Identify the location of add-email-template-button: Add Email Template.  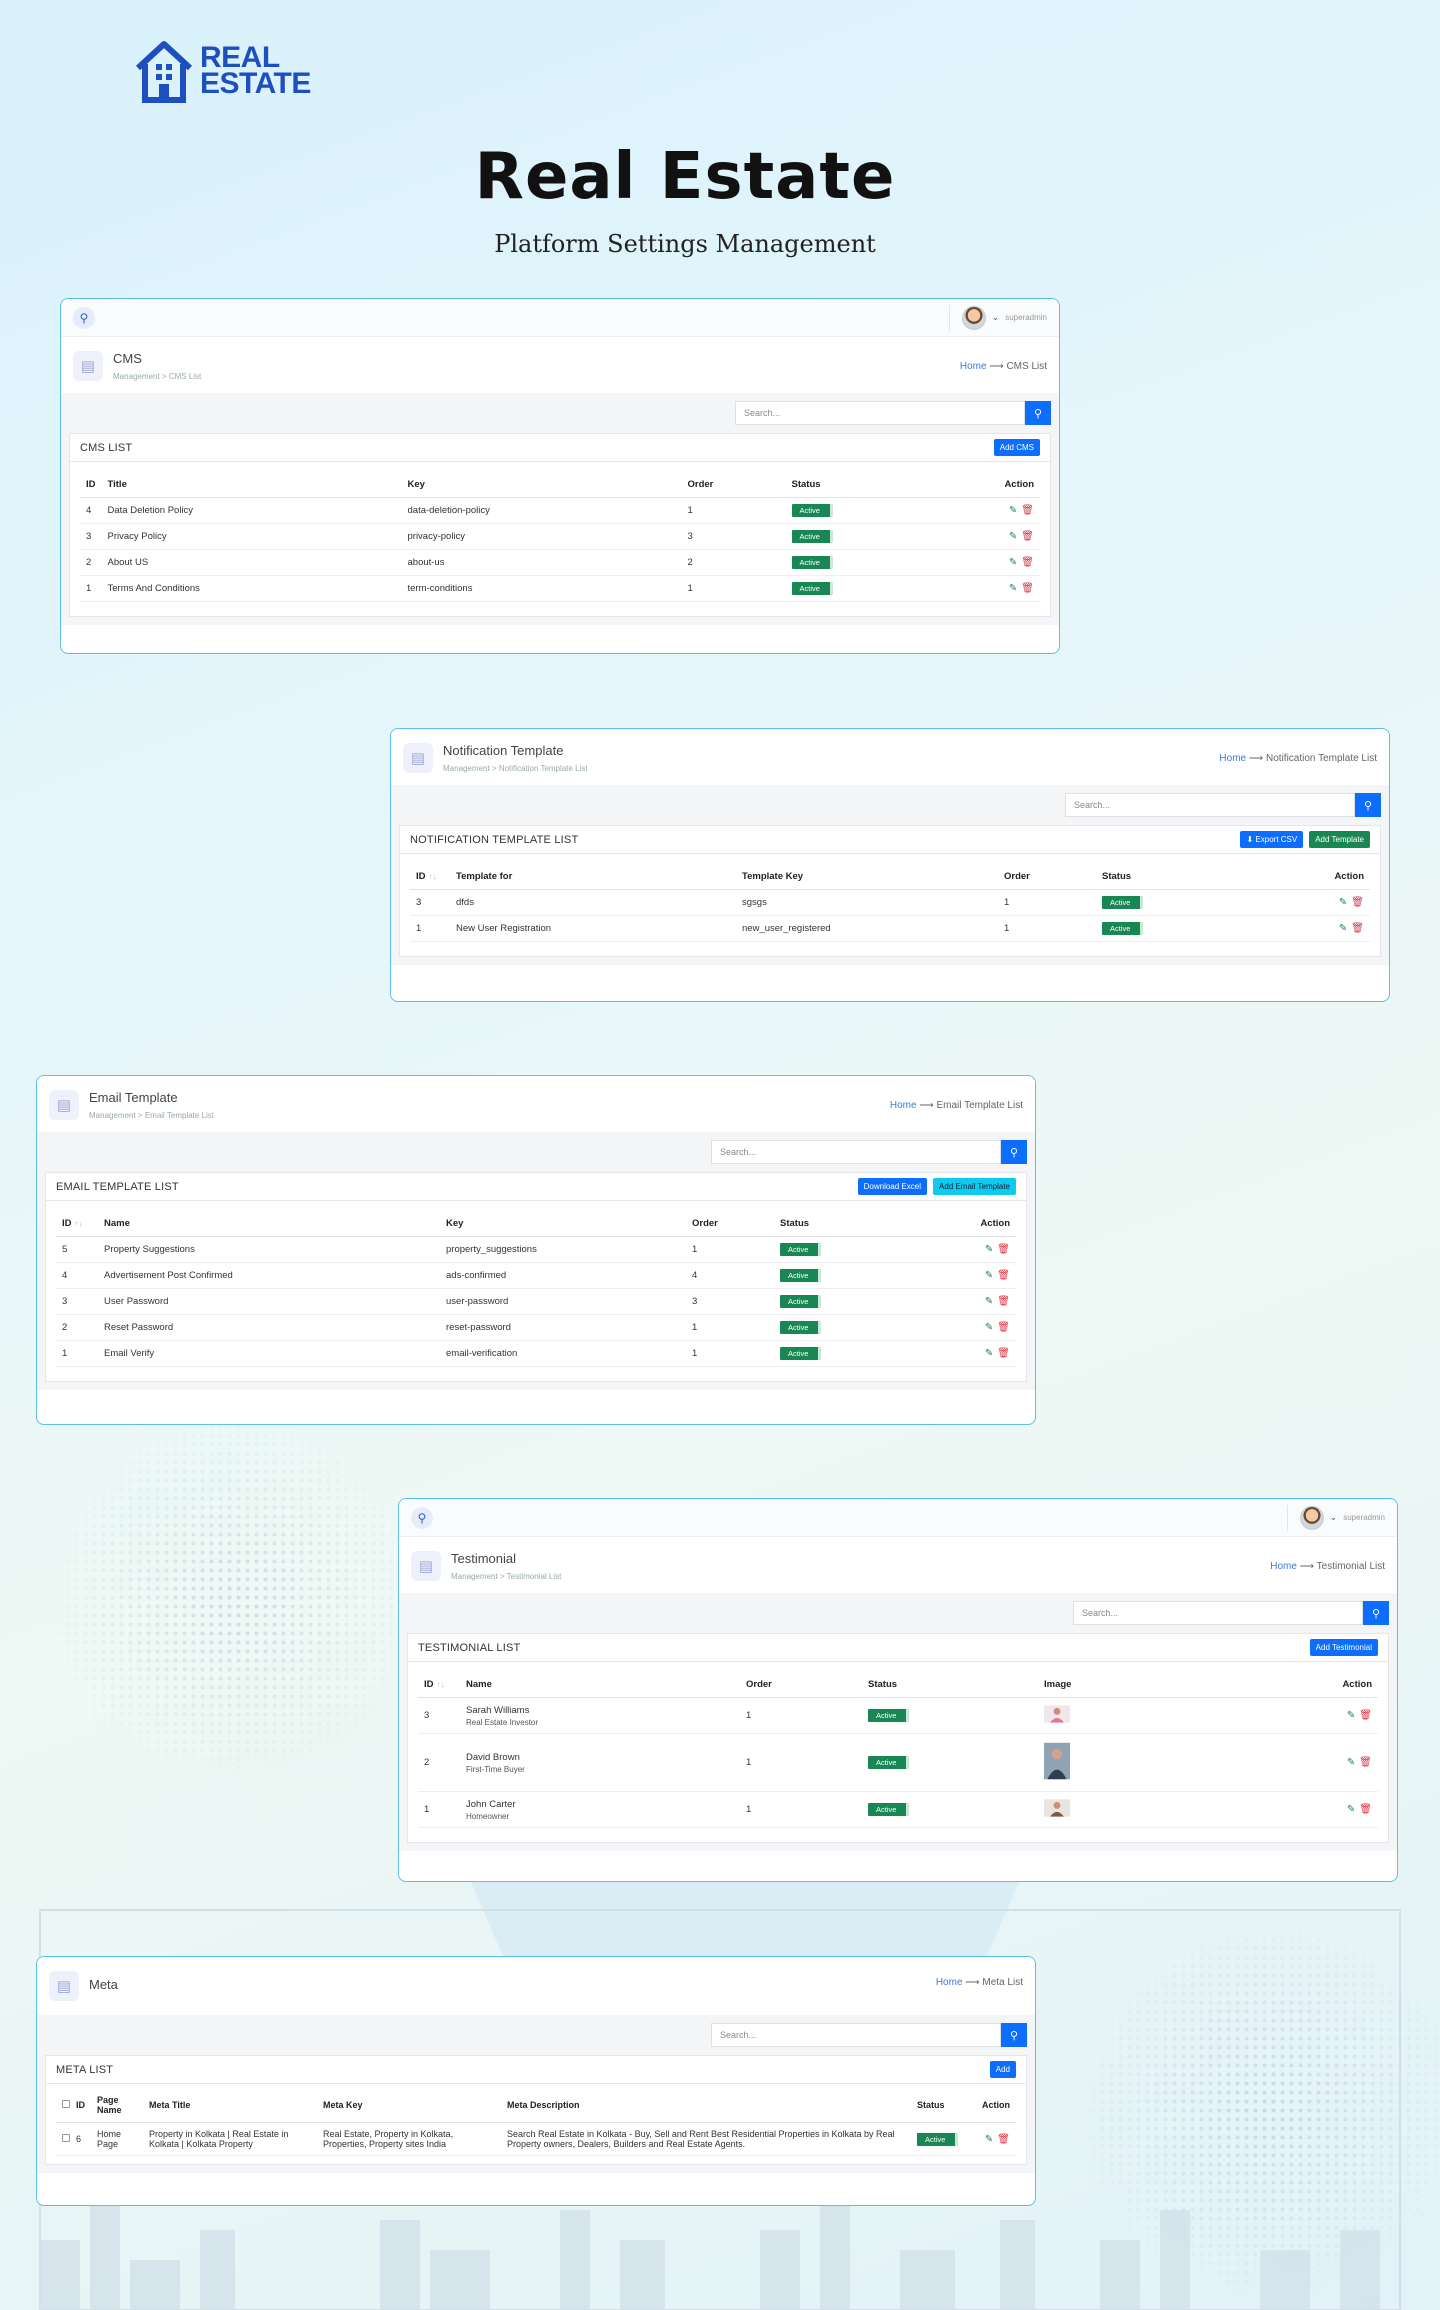
(974, 1186).